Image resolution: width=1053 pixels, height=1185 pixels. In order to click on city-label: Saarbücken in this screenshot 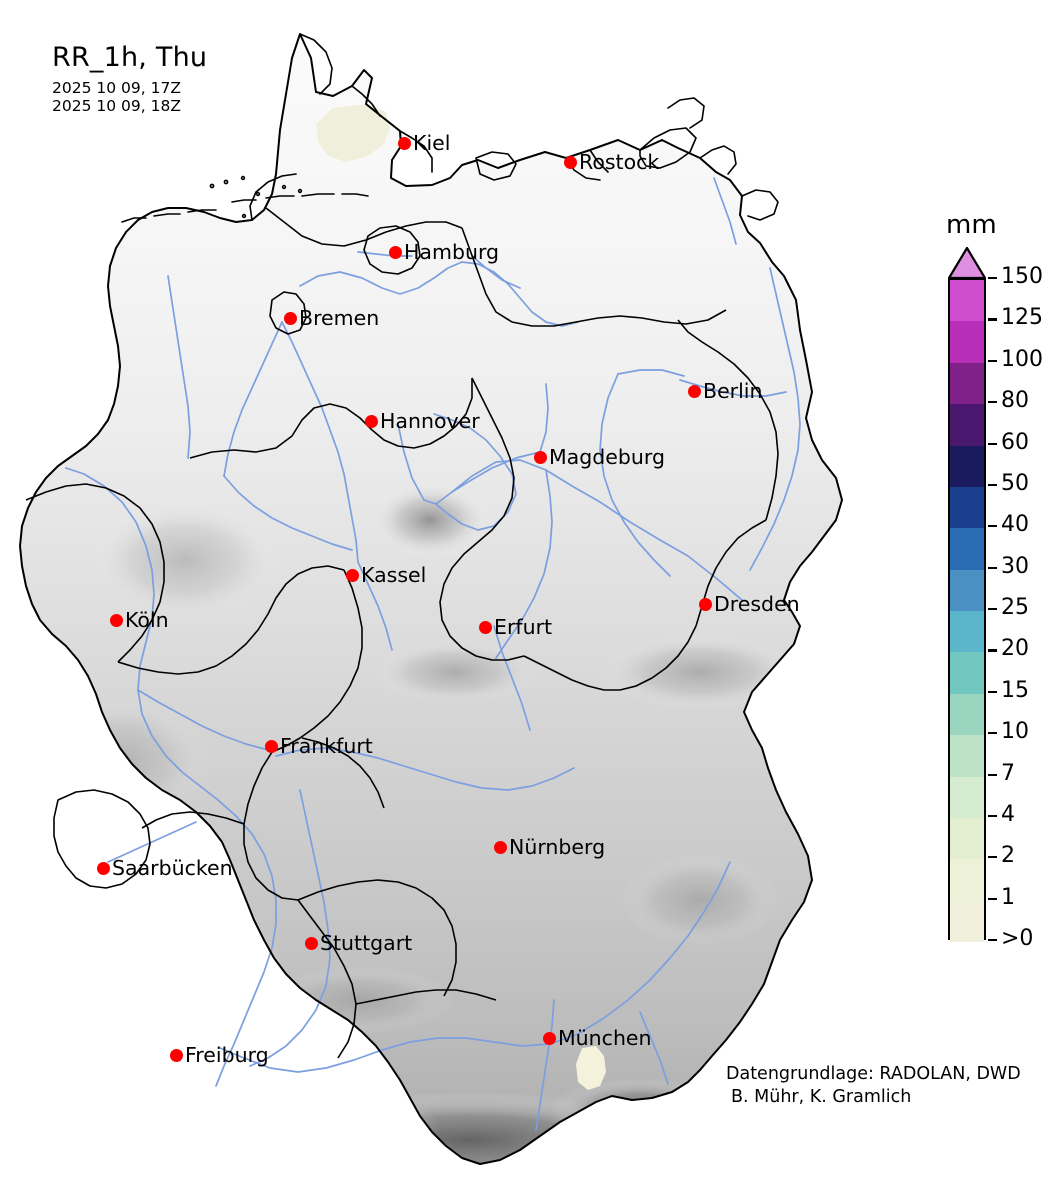, I will do `click(172, 868)`.